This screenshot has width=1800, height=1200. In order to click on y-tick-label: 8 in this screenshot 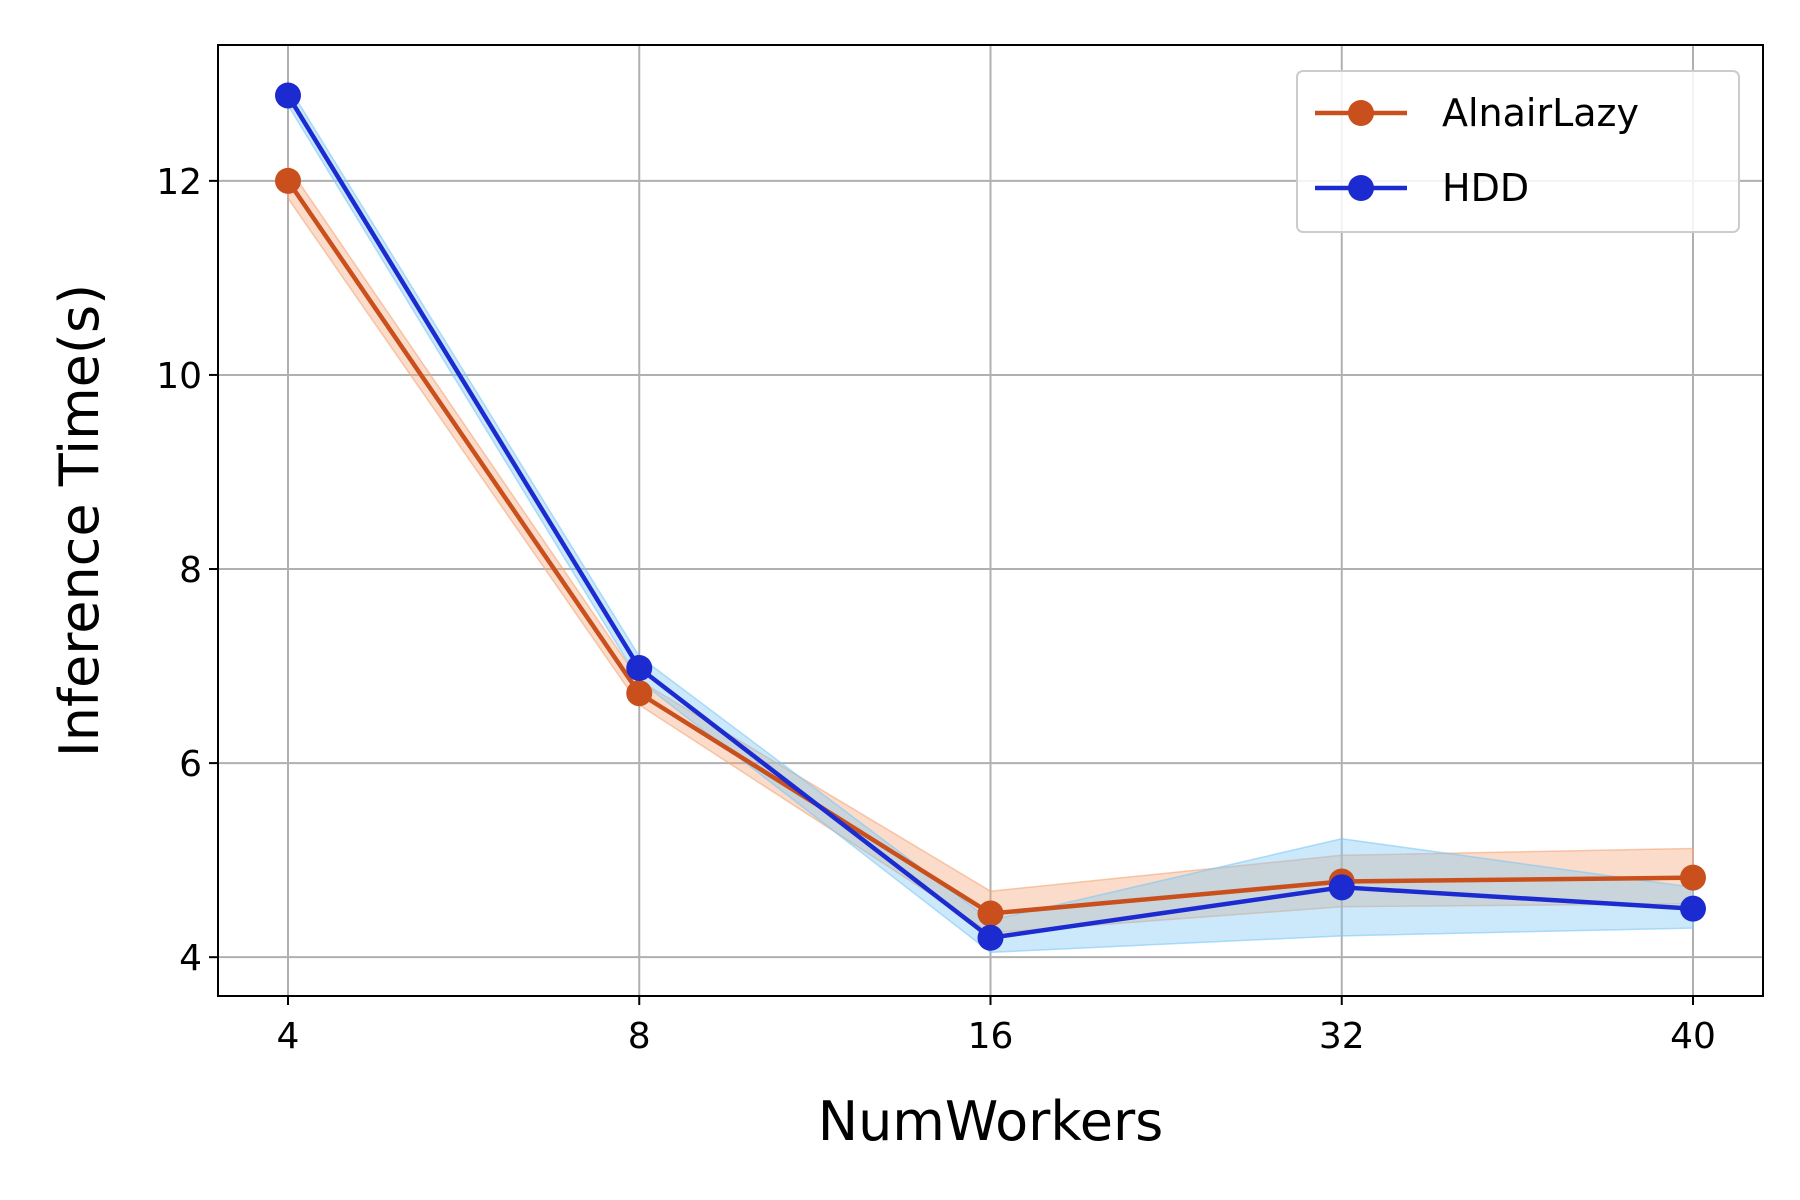, I will do `click(190, 570)`.